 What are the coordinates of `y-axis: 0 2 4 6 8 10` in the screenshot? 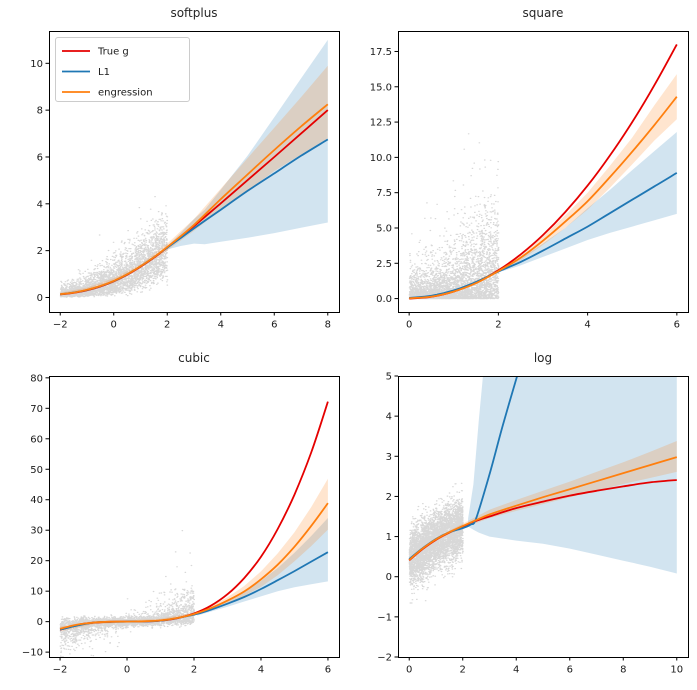 It's located at (39, 181).